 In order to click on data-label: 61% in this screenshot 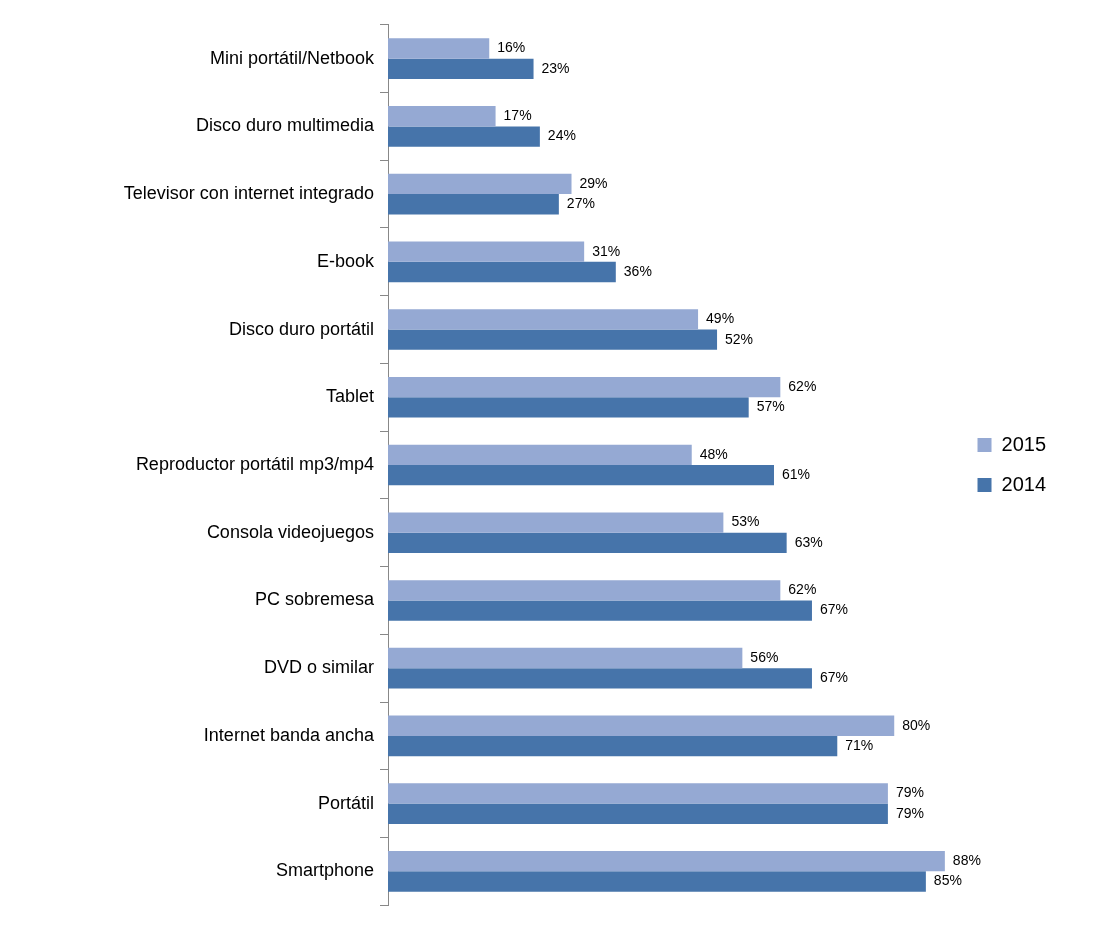, I will do `click(796, 474)`.